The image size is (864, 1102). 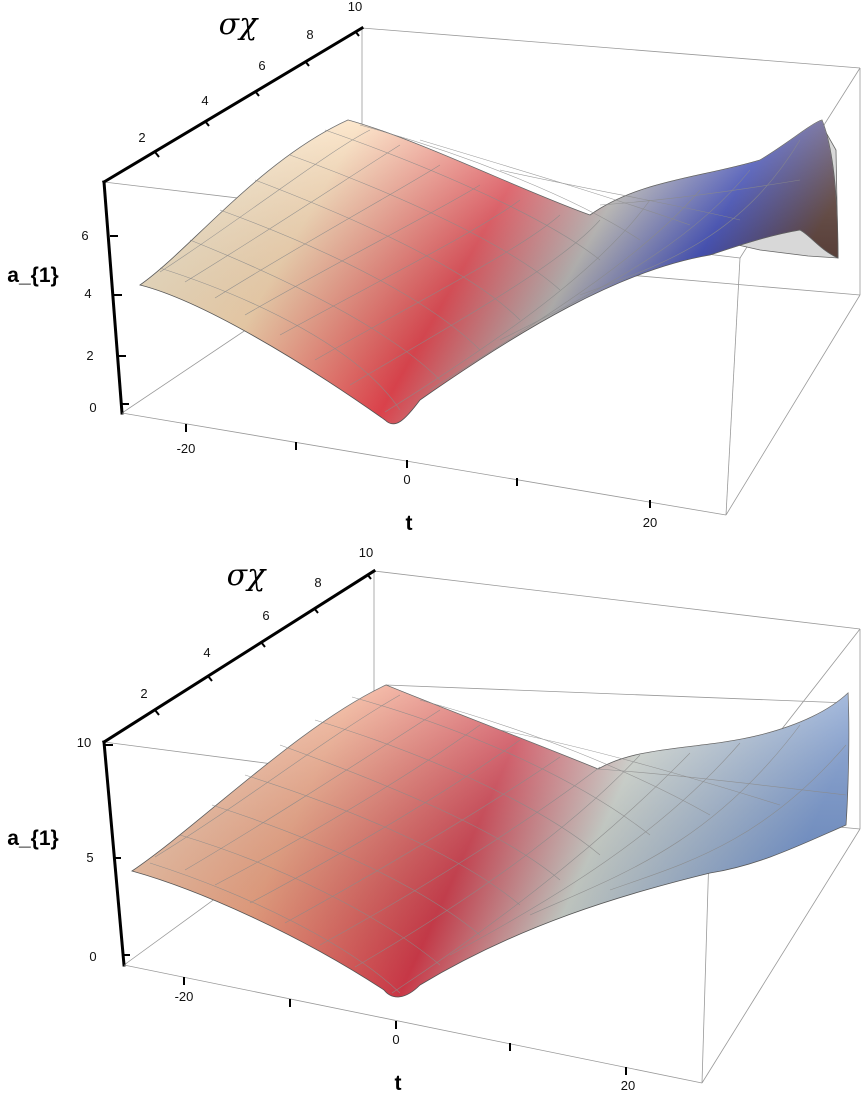 I want to click on z-tick-label: 10, so click(x=84, y=742).